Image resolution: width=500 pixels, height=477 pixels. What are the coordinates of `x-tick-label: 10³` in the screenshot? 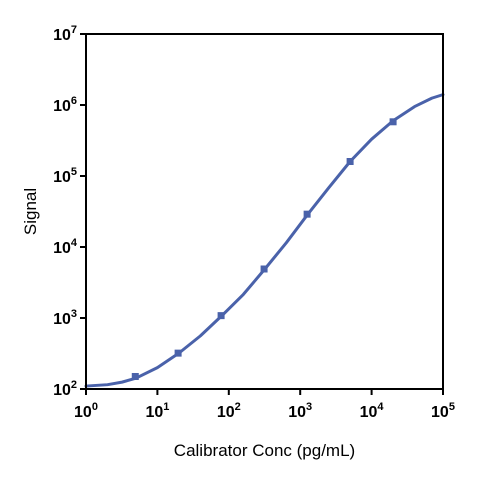 It's located at (300, 411).